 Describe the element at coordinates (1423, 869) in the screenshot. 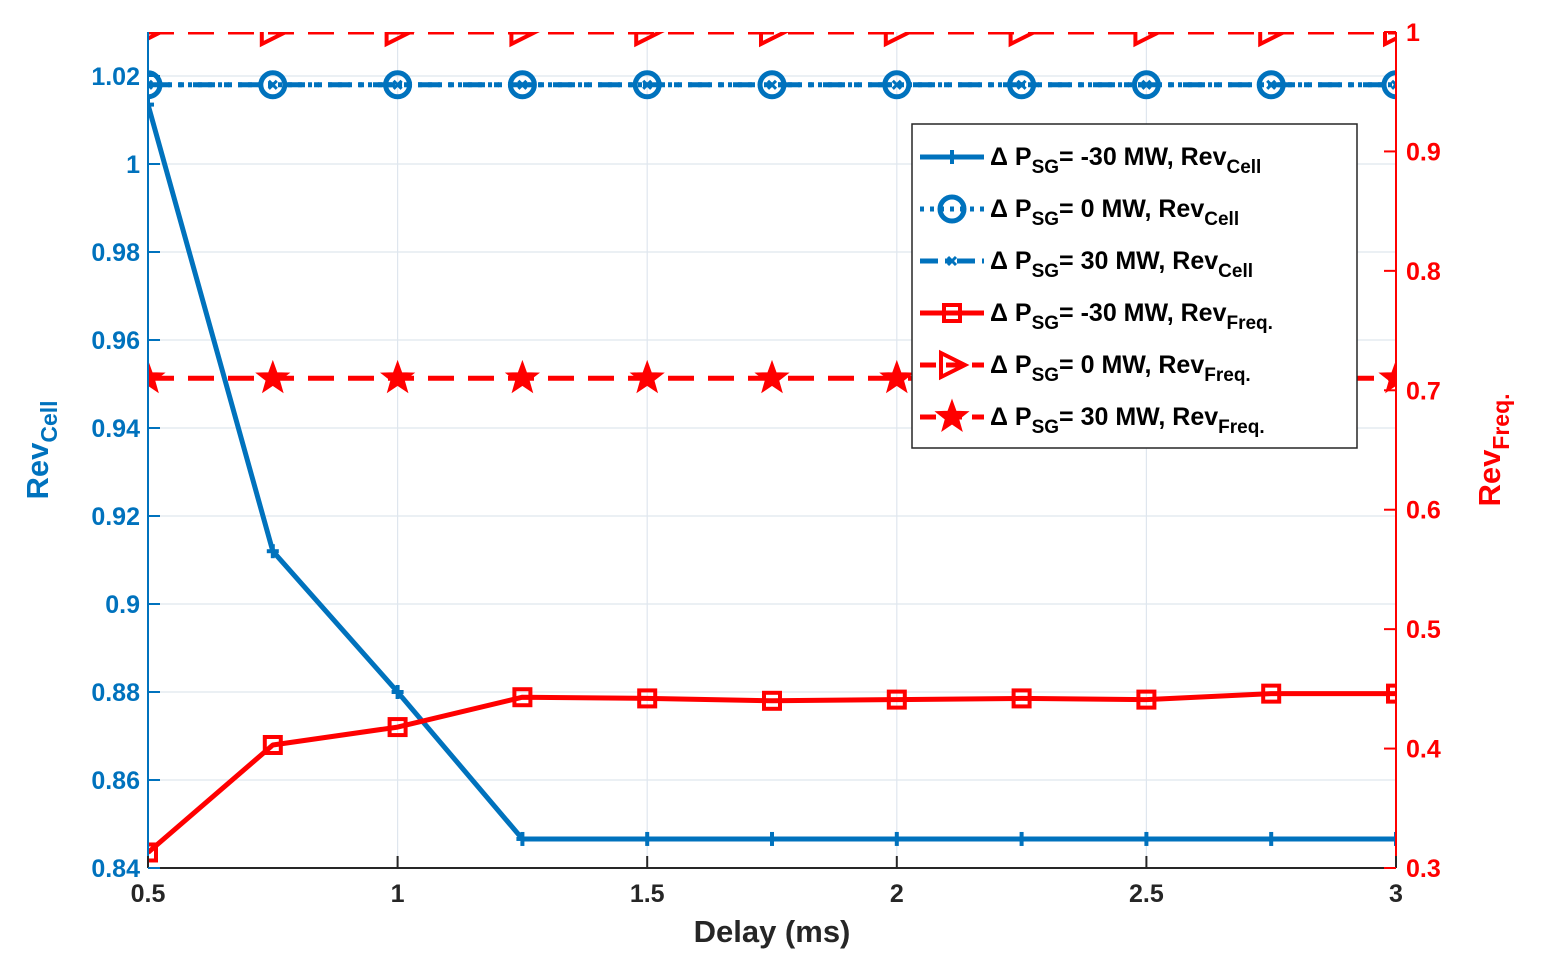

I see `y-right-tick-label: 0.3` at that location.